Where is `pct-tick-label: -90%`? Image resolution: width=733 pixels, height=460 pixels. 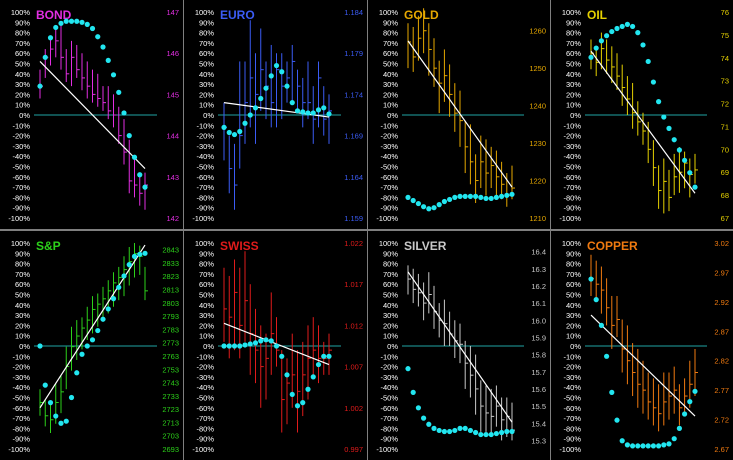
pct-tick-label: -90% is located at coordinates (572, 208).